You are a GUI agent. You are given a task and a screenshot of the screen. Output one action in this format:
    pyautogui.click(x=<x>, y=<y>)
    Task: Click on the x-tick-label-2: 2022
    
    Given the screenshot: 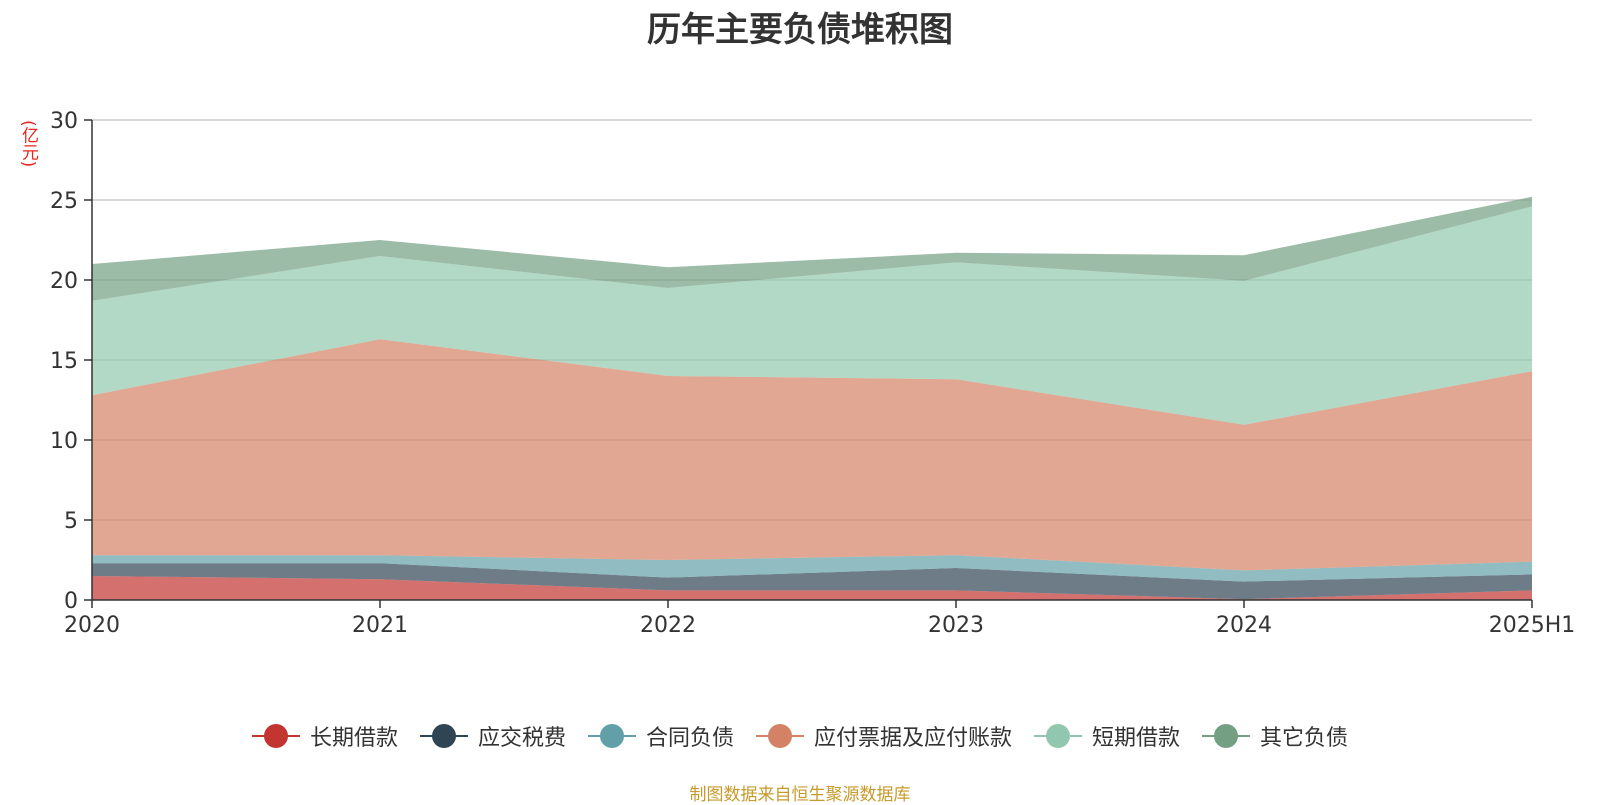 What is the action you would take?
    pyautogui.click(x=668, y=625)
    